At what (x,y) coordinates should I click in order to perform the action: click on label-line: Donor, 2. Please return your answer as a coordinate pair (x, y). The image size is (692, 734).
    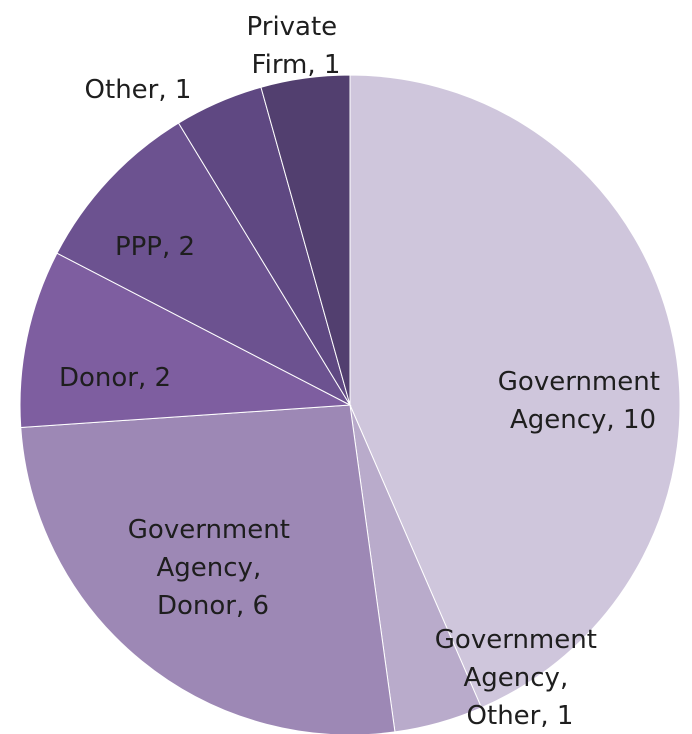
    Looking at the image, I should click on (115, 378).